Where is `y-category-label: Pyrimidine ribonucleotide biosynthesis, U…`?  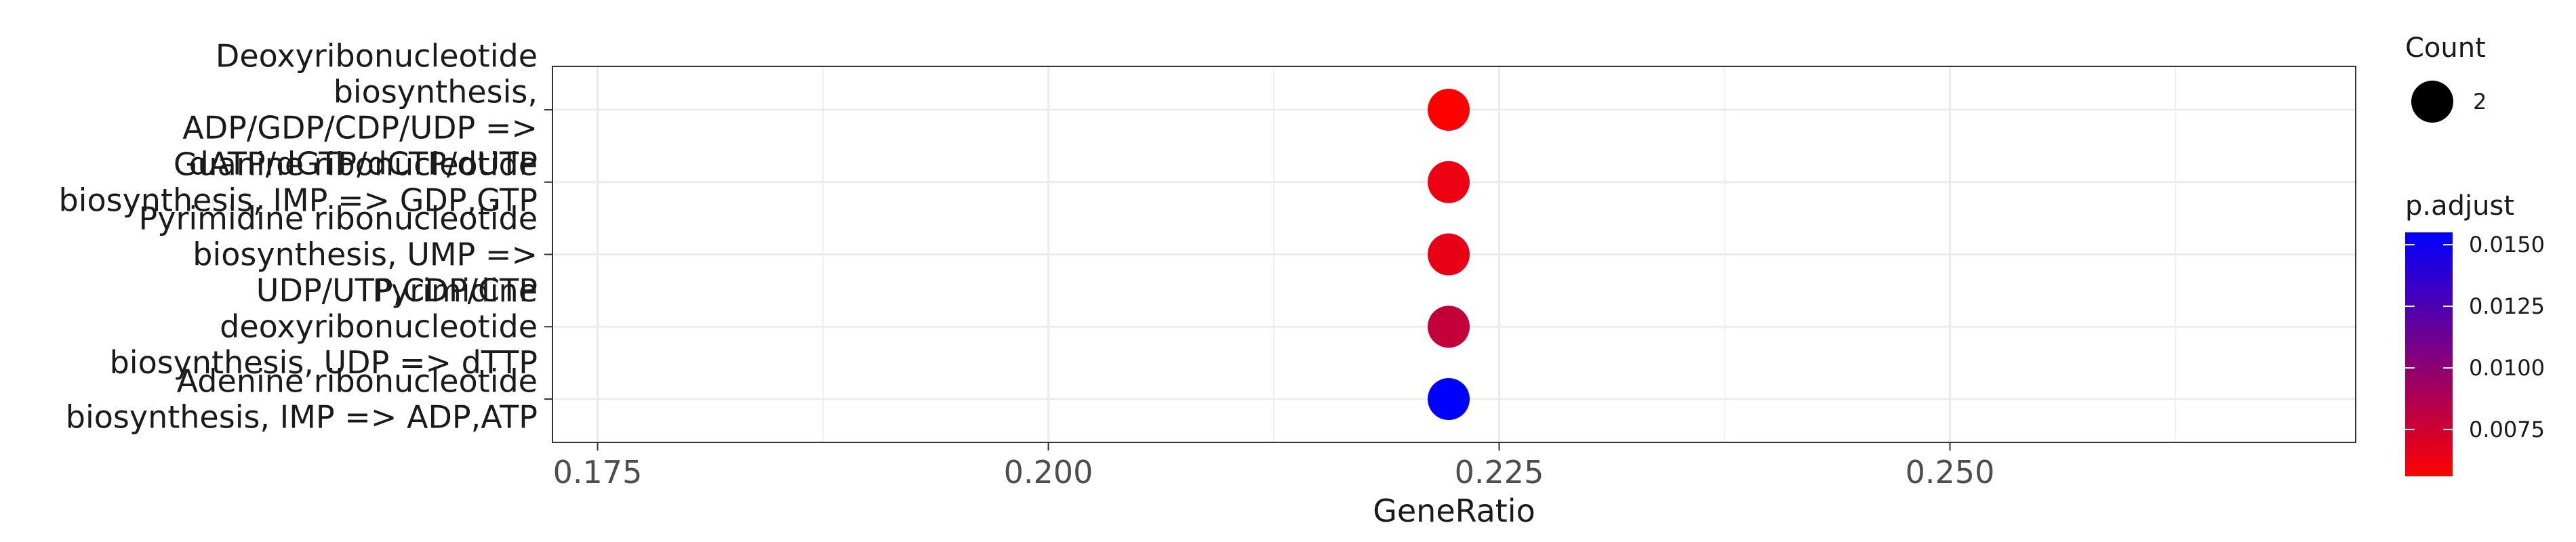 y-category-label: Pyrimidine ribonucleotide biosynthesis, U… is located at coordinates (338, 255).